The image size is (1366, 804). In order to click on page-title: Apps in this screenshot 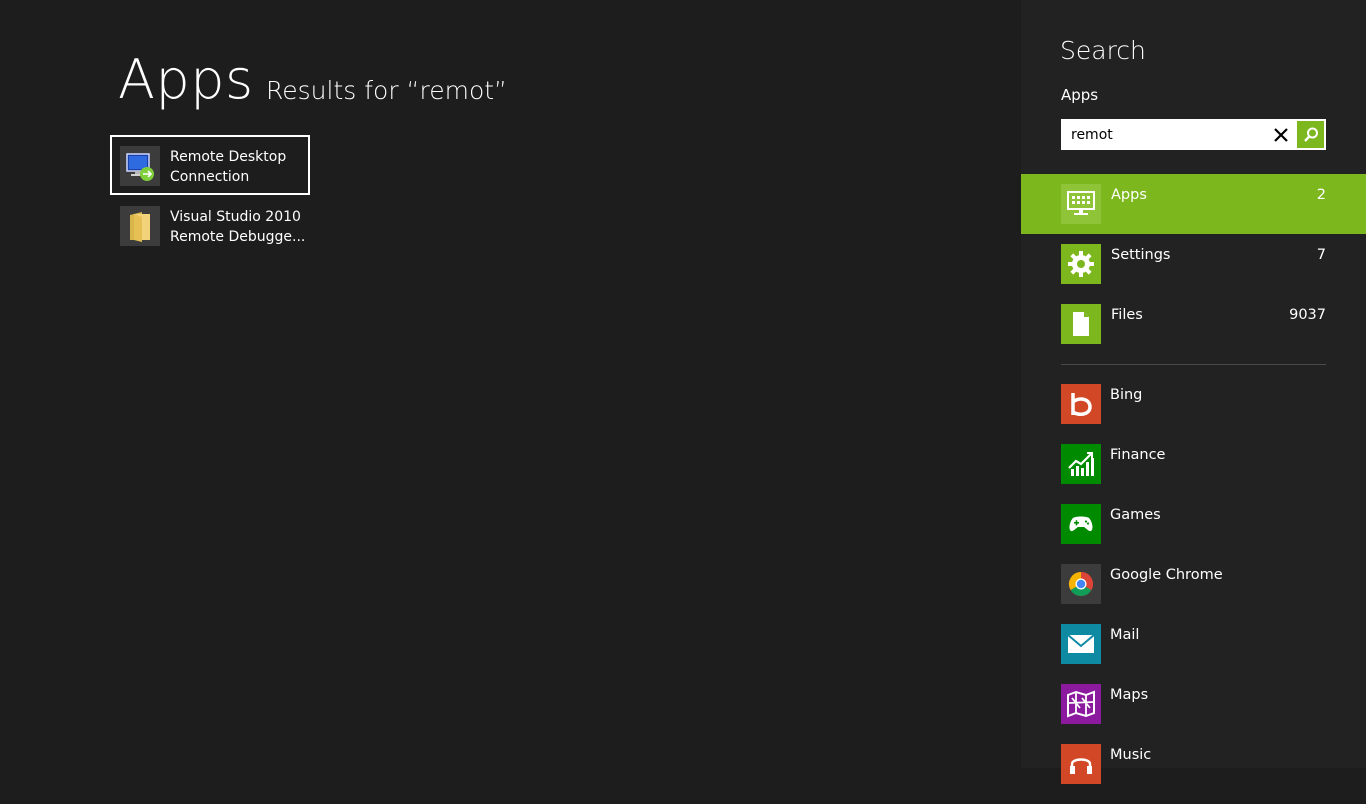, I will do `click(186, 79)`.